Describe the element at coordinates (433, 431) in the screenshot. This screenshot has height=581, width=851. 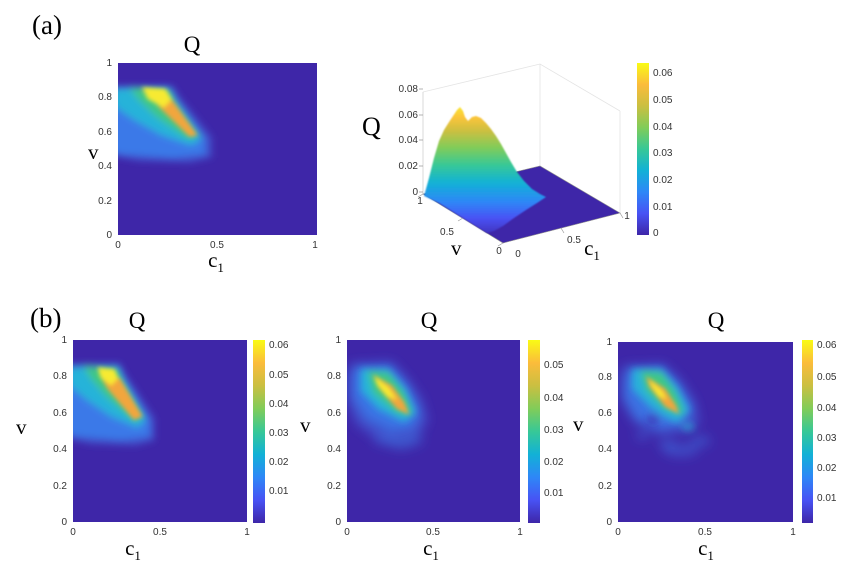
I see `heatmap-b2-image` at that location.